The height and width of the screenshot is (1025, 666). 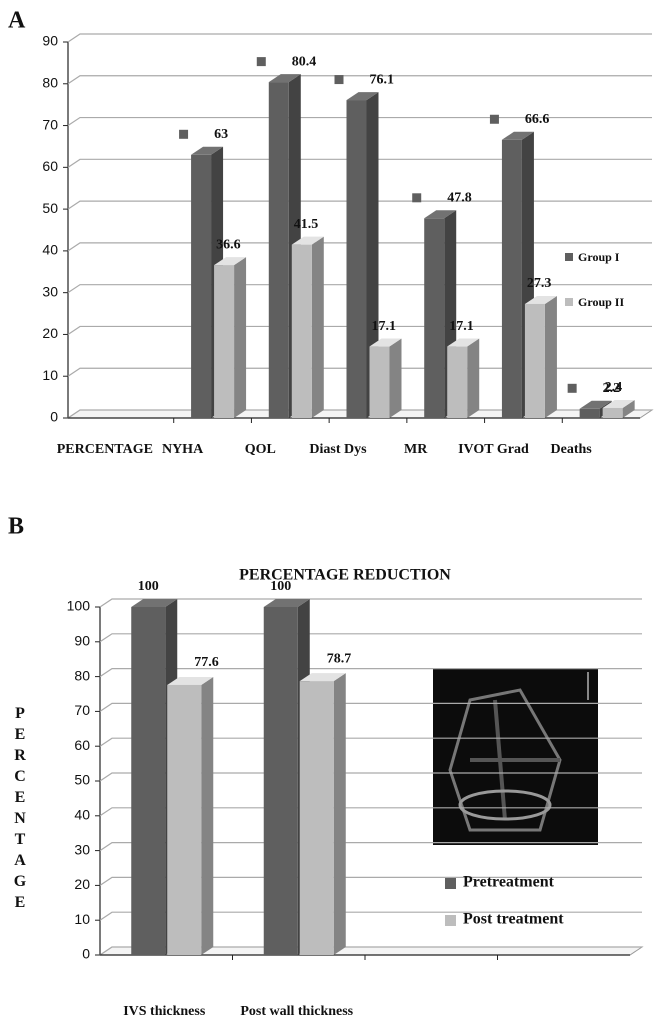 I want to click on x-tick-label: PERCENTAGE, so click(x=105, y=449).